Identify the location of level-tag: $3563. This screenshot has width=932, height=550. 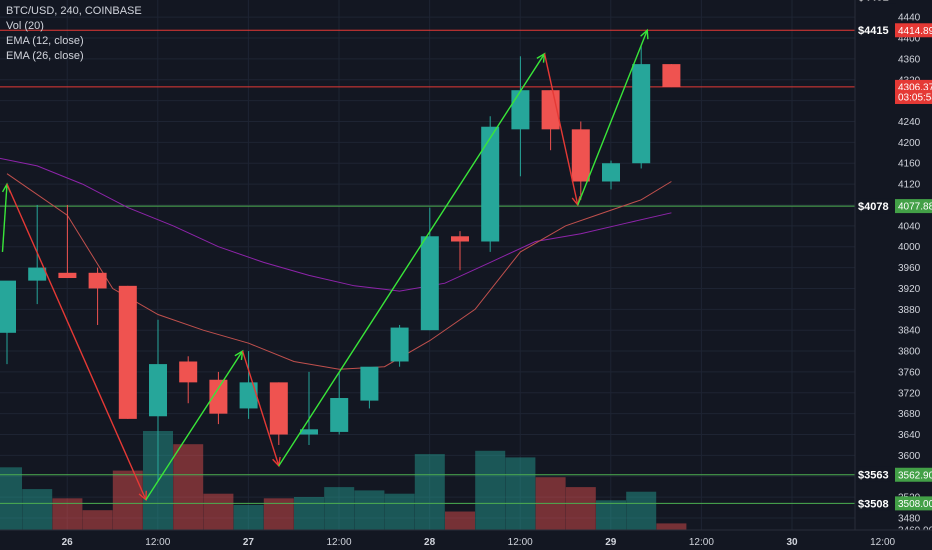
(873, 476).